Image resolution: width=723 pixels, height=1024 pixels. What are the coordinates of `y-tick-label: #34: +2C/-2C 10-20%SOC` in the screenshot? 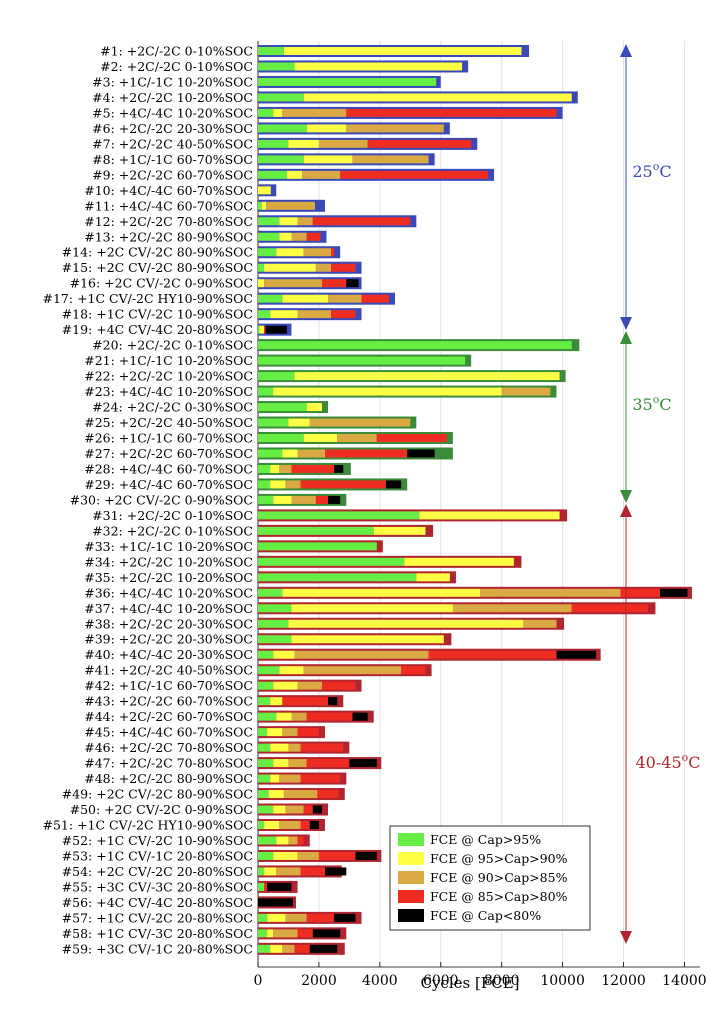 It's located at (168, 561).